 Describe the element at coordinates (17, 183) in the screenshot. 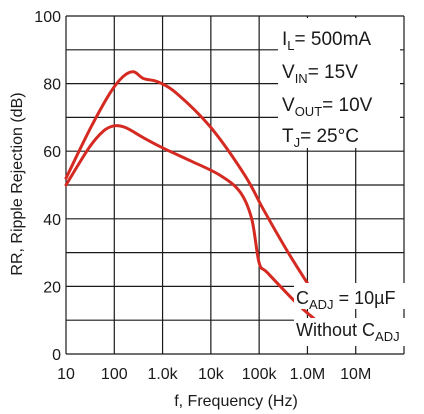

I see `y-axis-label: RR, Ripple Rejection (dB)` at that location.